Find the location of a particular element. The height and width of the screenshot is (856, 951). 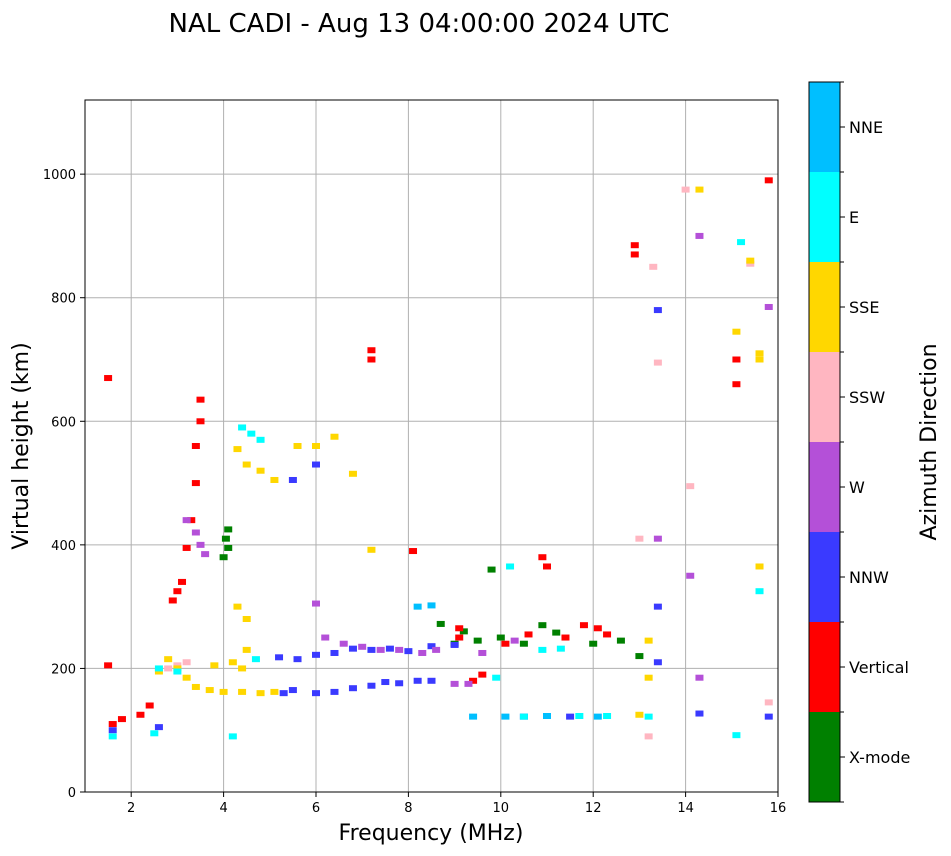

y-tick-label: 800 is located at coordinates (63, 299).